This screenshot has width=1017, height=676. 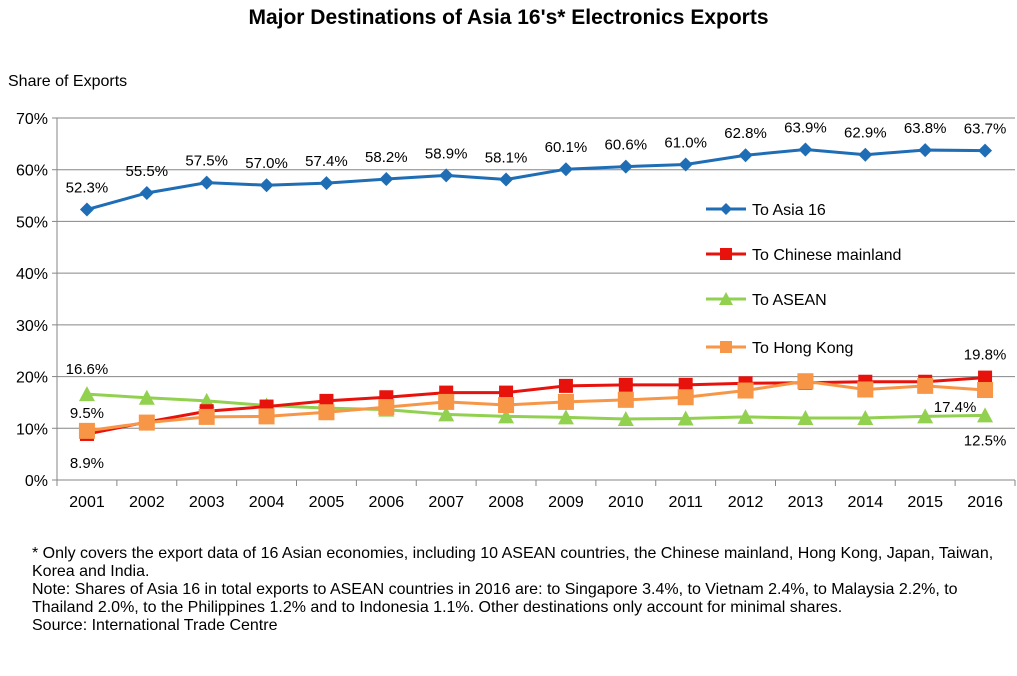 What do you see at coordinates (32, 119) in the screenshot?
I see `y-tick-label: 70%` at bounding box center [32, 119].